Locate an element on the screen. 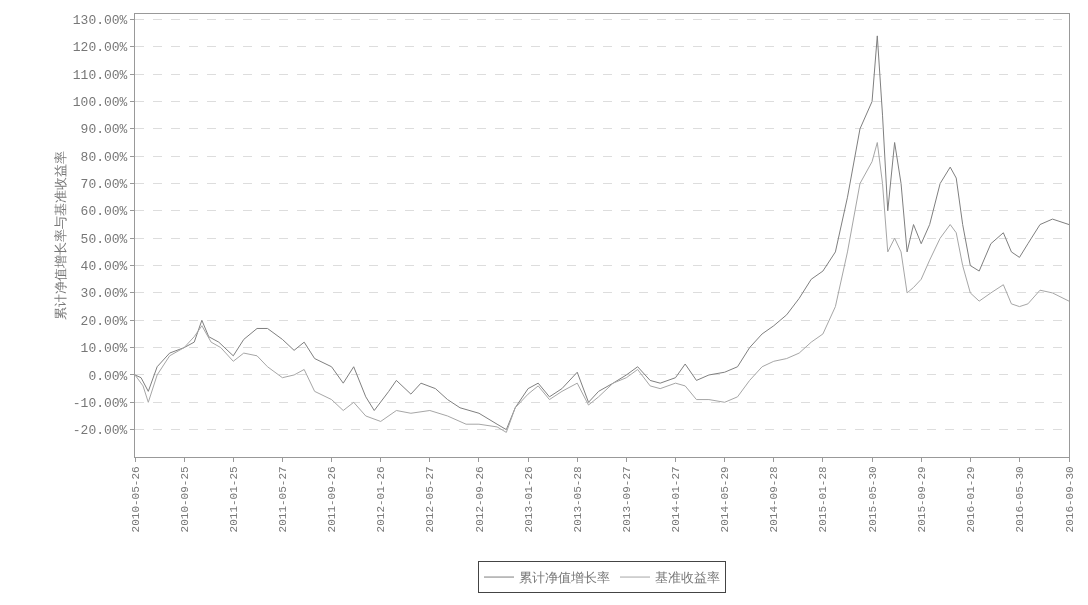 This screenshot has height=605, width=1088. y-tick-label: 90.00% is located at coordinates (104, 130).